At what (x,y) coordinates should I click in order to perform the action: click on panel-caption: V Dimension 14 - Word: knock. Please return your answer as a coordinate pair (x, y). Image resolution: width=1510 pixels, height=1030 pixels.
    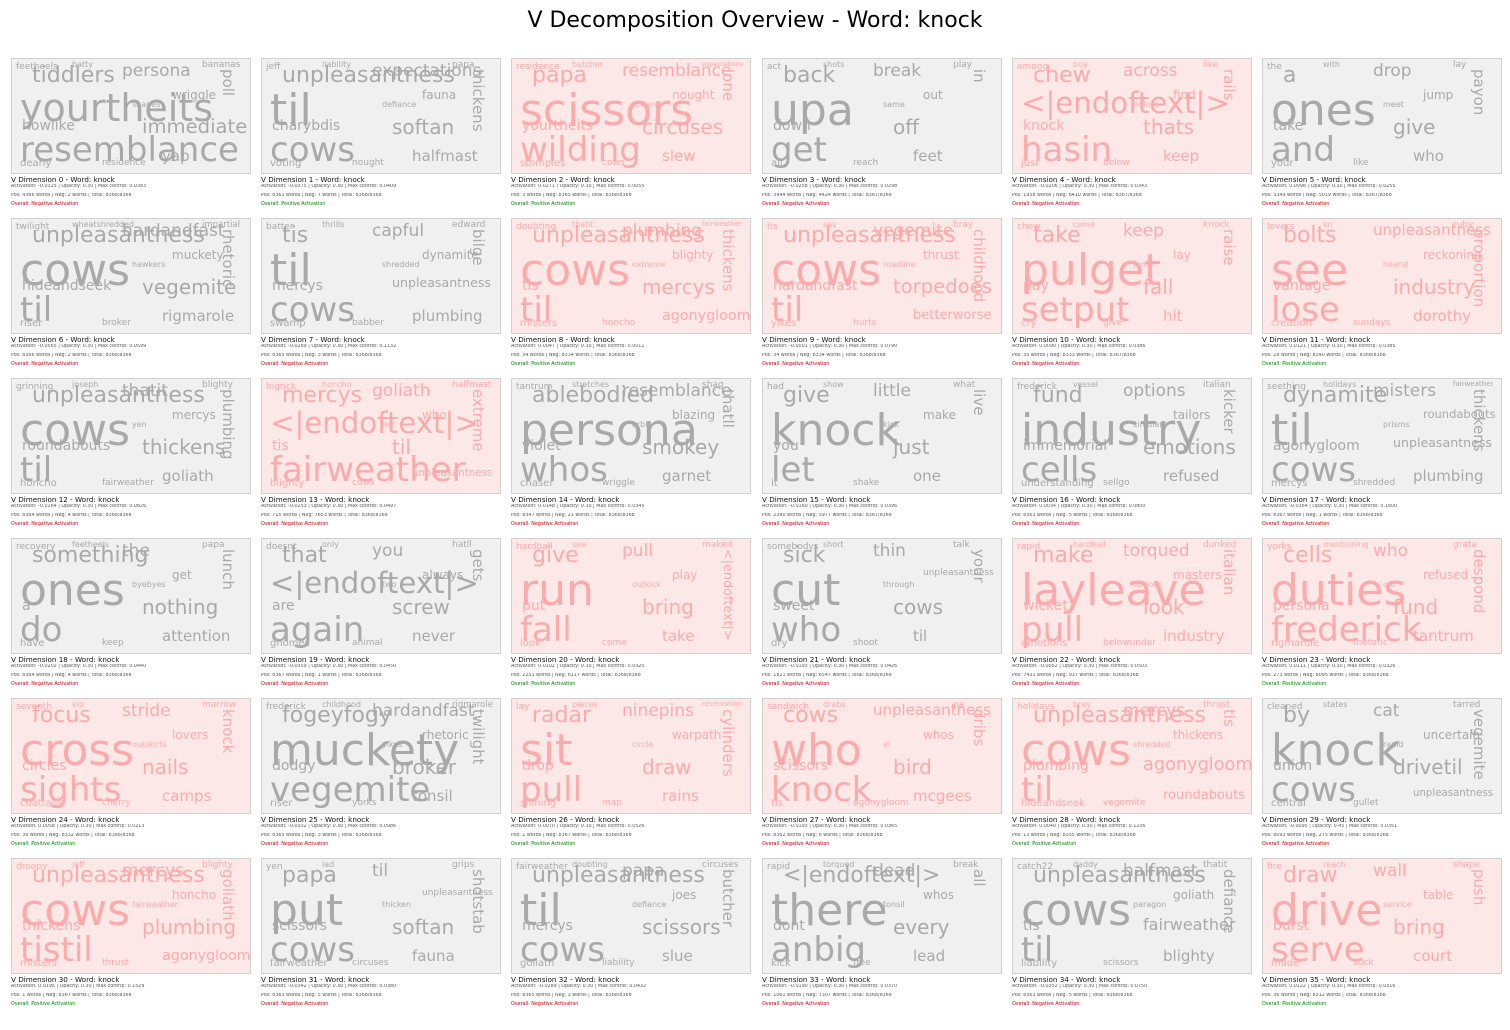
    Looking at the image, I should click on (565, 499).